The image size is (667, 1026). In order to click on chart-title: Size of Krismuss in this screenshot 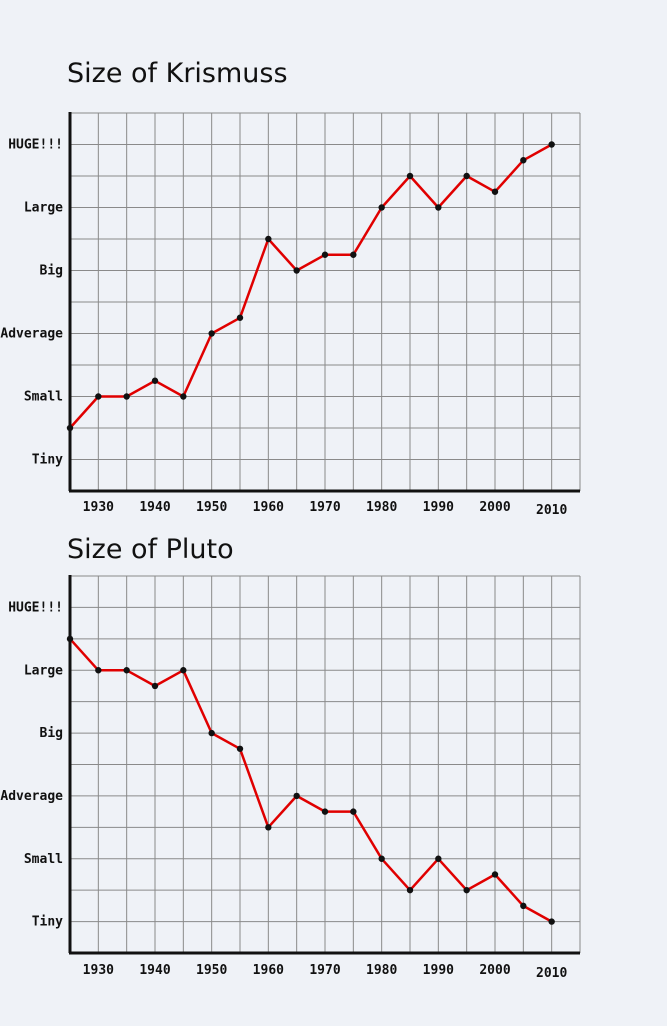, I will do `click(177, 73)`.